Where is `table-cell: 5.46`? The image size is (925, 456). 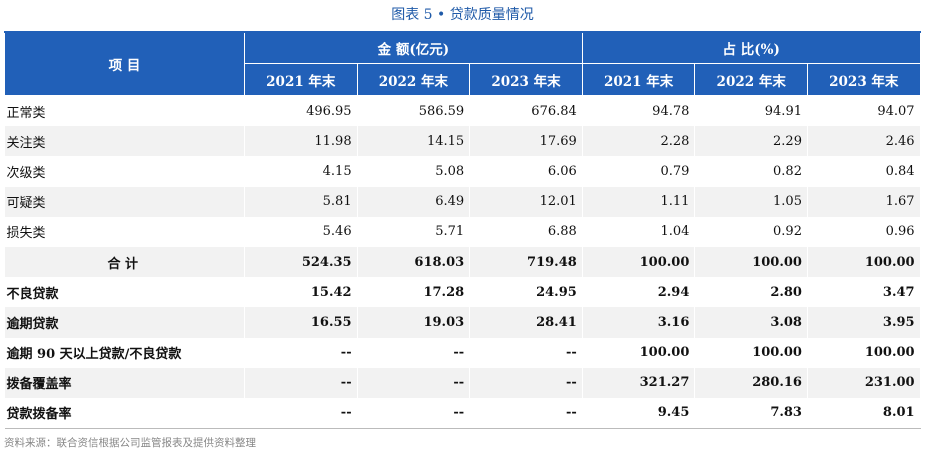
table-cell: 5.46 is located at coordinates (301, 231).